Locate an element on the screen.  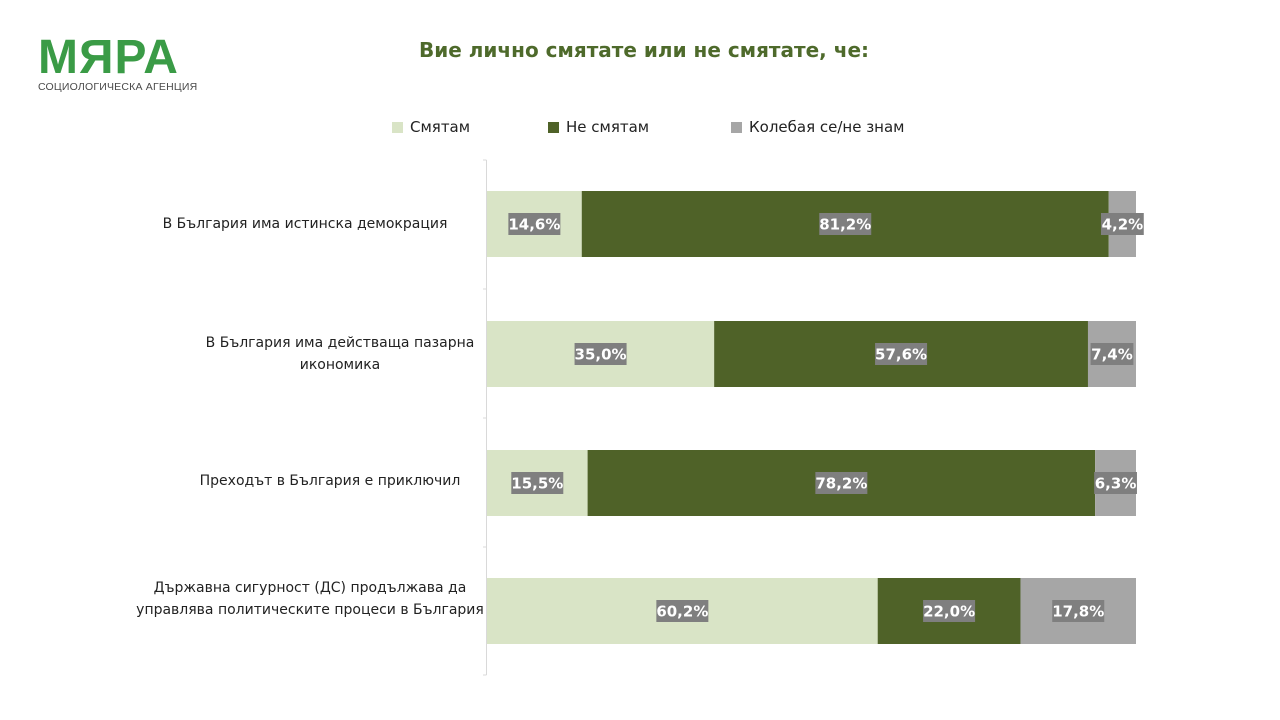
data-label-text-agree-0: 14,6% is located at coordinates (534, 225).